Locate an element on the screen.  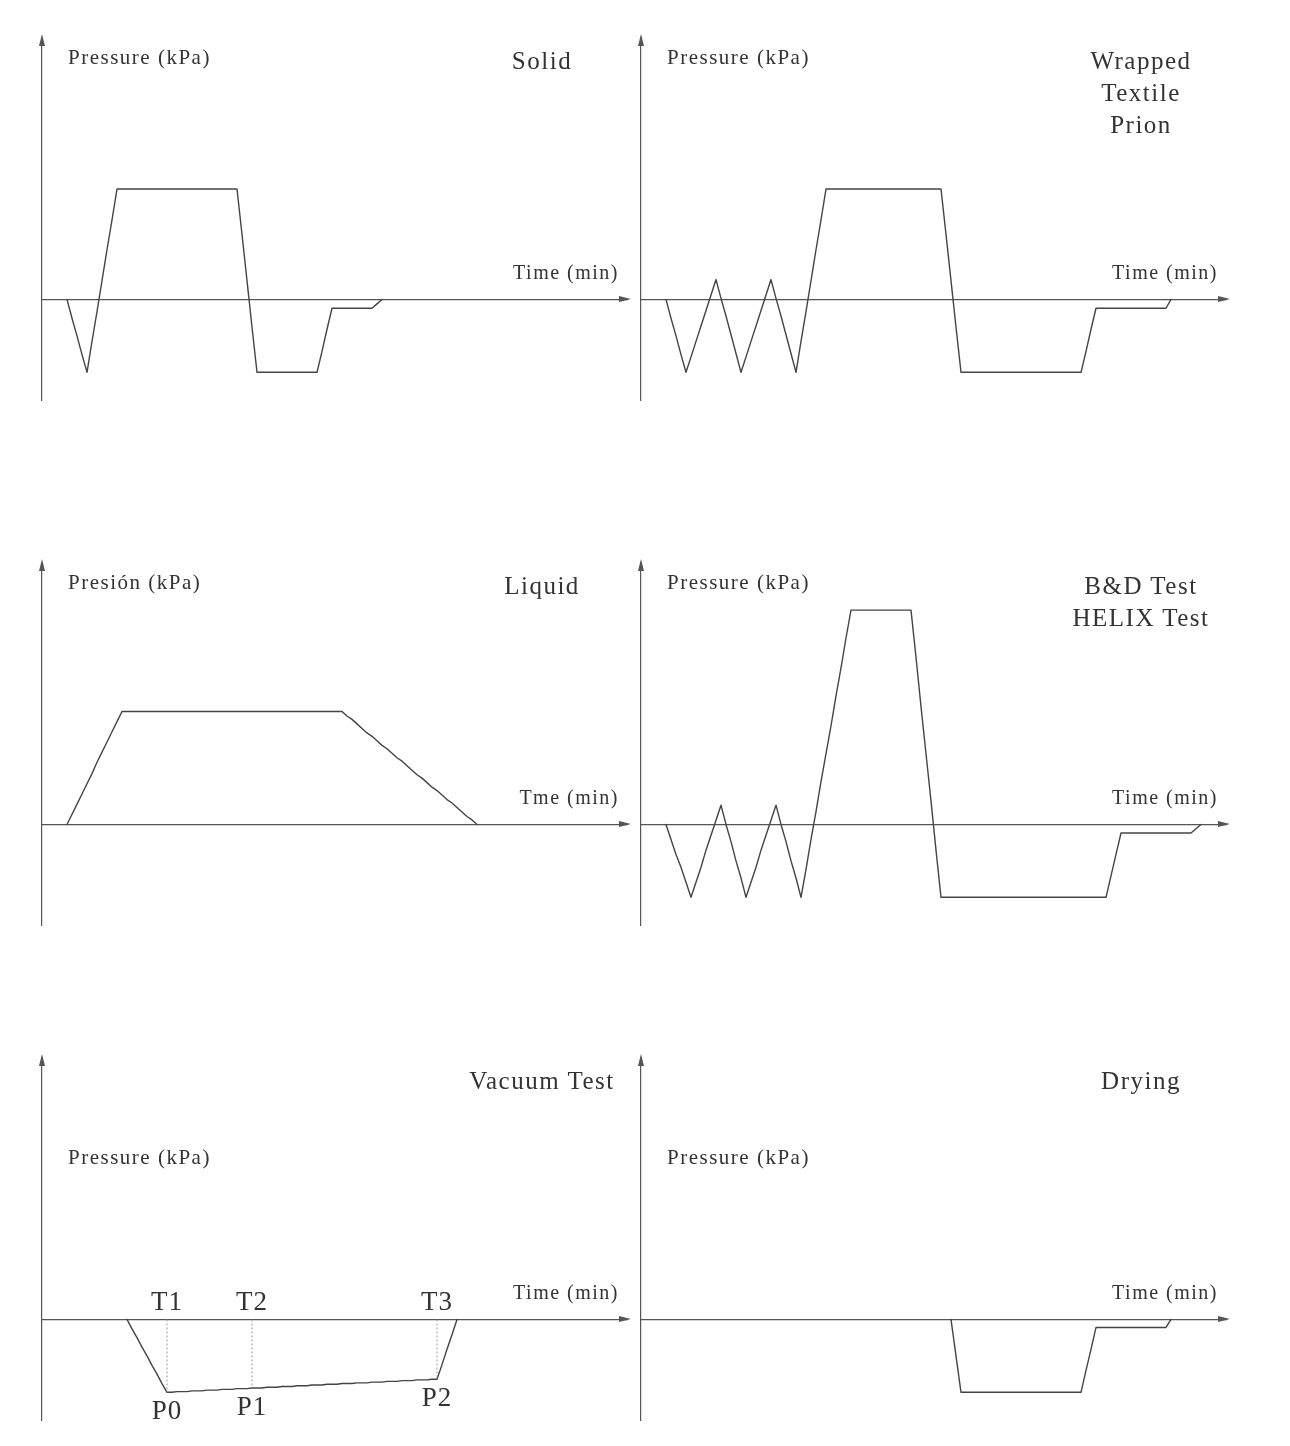
x-tick-label: T1 is located at coordinates (167, 1301).